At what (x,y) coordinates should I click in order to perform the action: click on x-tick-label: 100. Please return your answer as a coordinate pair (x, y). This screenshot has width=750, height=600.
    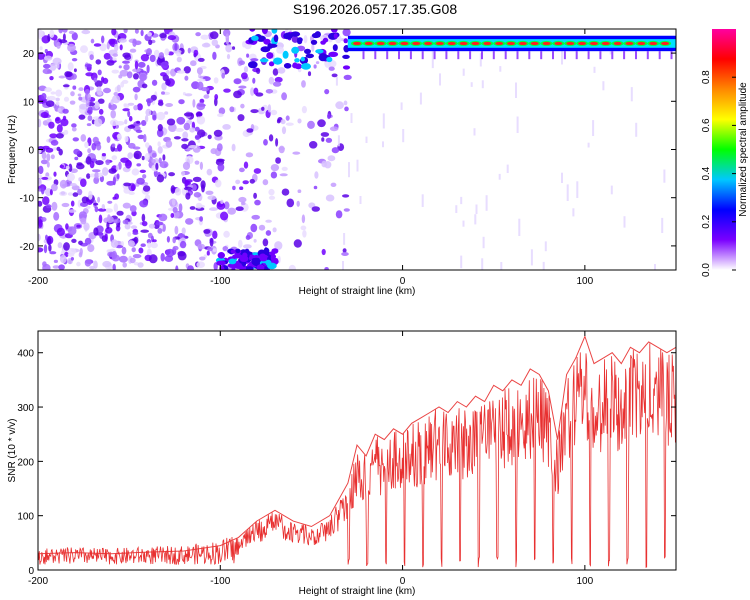
    Looking at the image, I should click on (585, 581).